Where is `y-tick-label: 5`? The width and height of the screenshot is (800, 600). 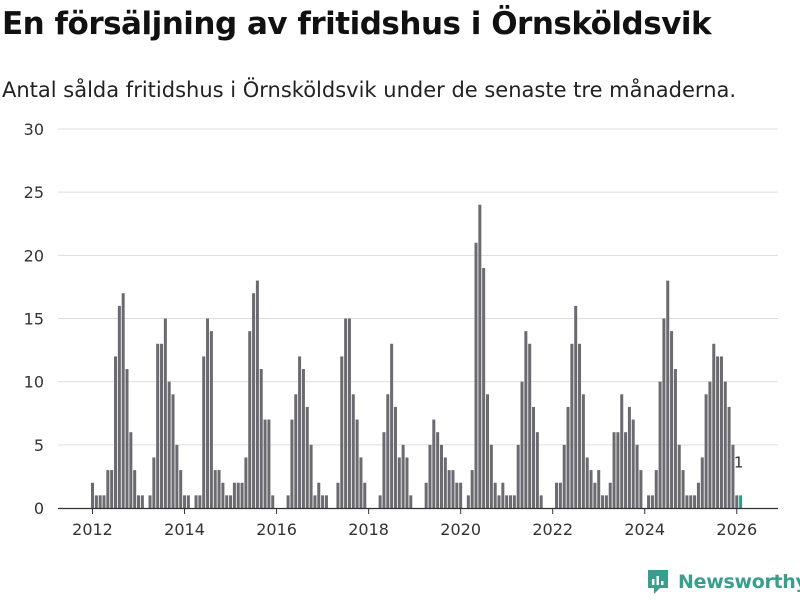 y-tick-label: 5 is located at coordinates (39, 445).